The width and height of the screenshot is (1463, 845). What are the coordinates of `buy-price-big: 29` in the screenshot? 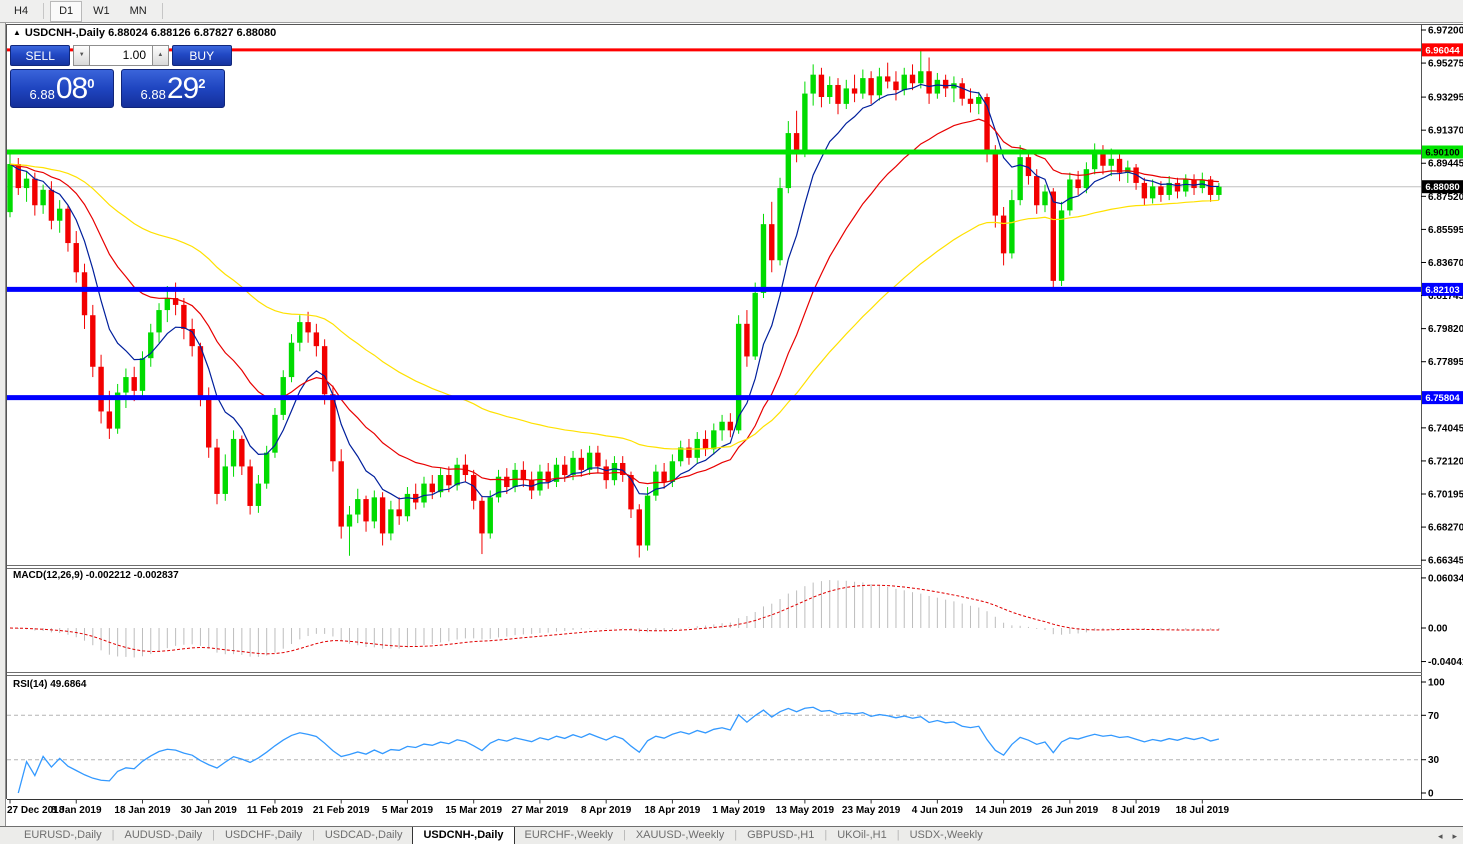 It's located at (182, 89).